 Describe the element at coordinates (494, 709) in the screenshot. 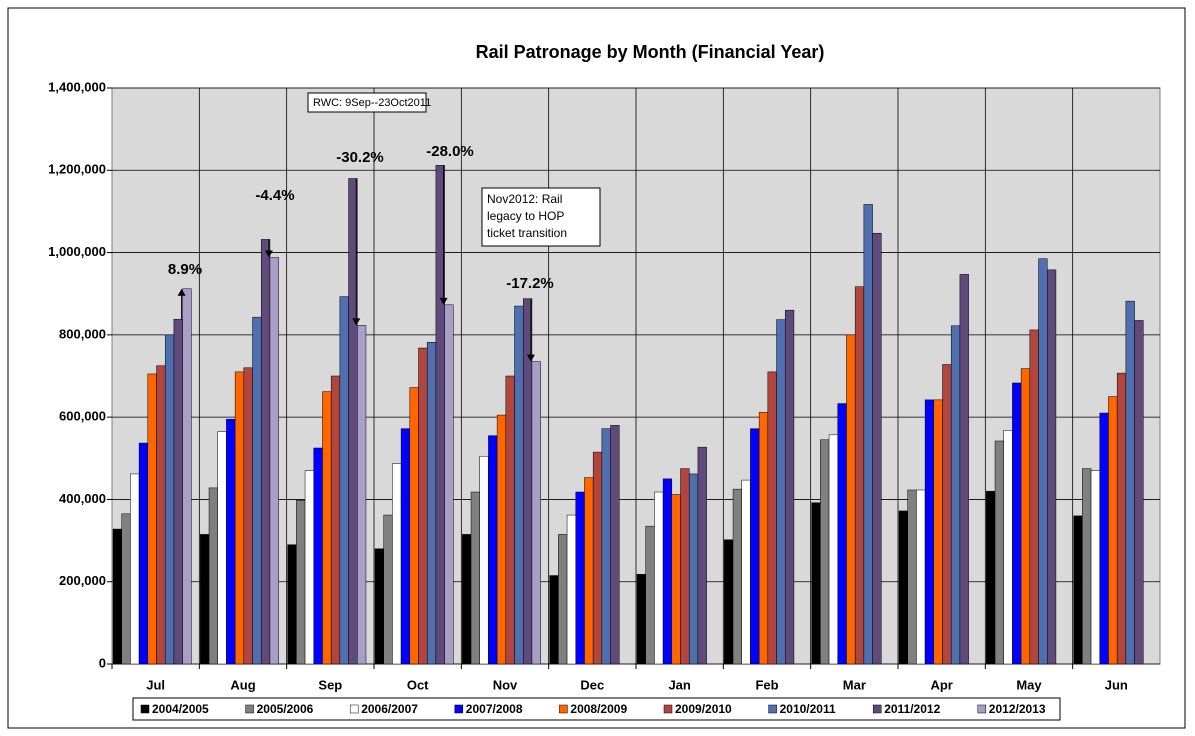

I see `legend-label: 2007/2008` at that location.